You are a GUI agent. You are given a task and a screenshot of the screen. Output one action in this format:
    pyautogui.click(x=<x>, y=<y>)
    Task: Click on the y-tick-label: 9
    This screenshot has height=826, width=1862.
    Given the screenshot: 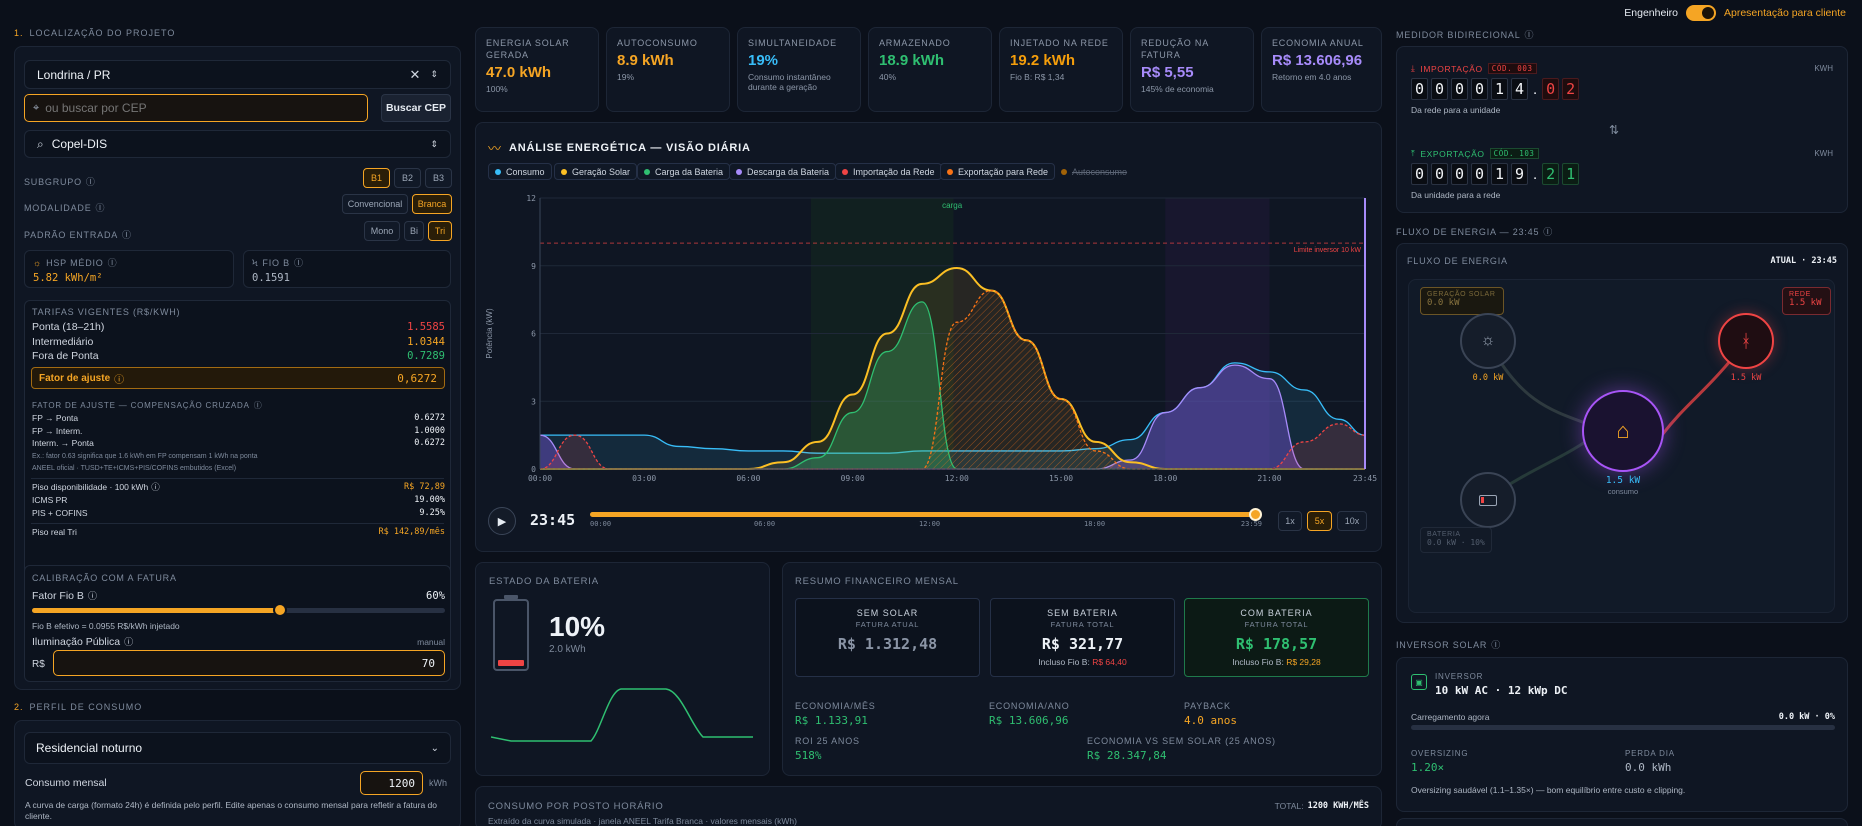 What is the action you would take?
    pyautogui.click(x=533, y=266)
    